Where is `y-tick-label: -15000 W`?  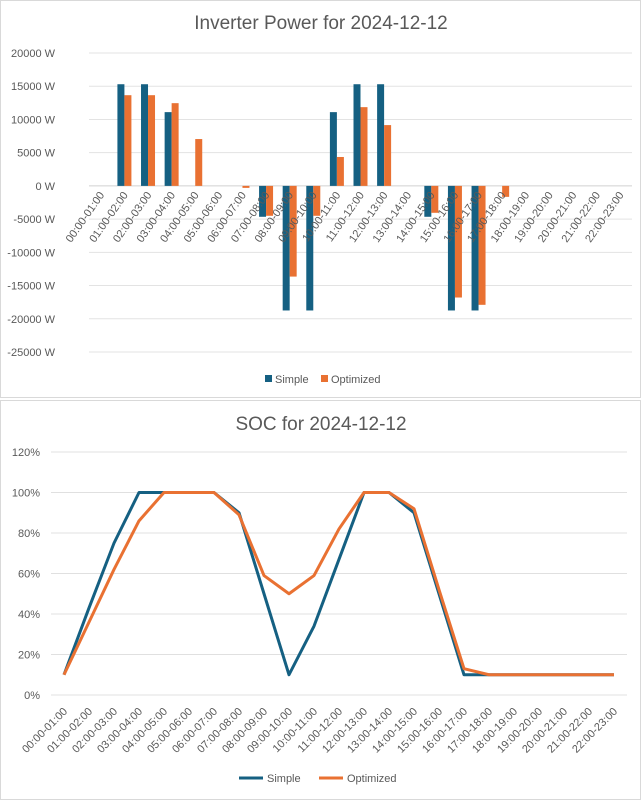 y-tick-label: -15000 W is located at coordinates (31, 287).